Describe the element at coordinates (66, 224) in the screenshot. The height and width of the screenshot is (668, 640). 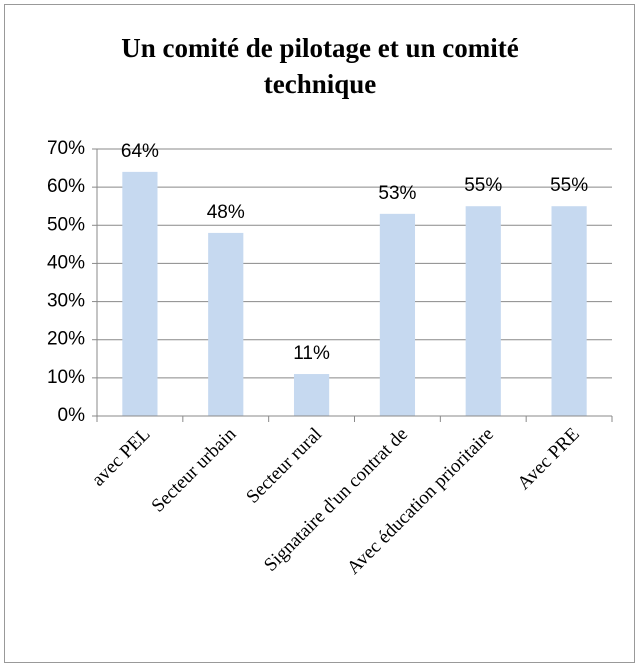
I see `y-tick-label: 50%` at that location.